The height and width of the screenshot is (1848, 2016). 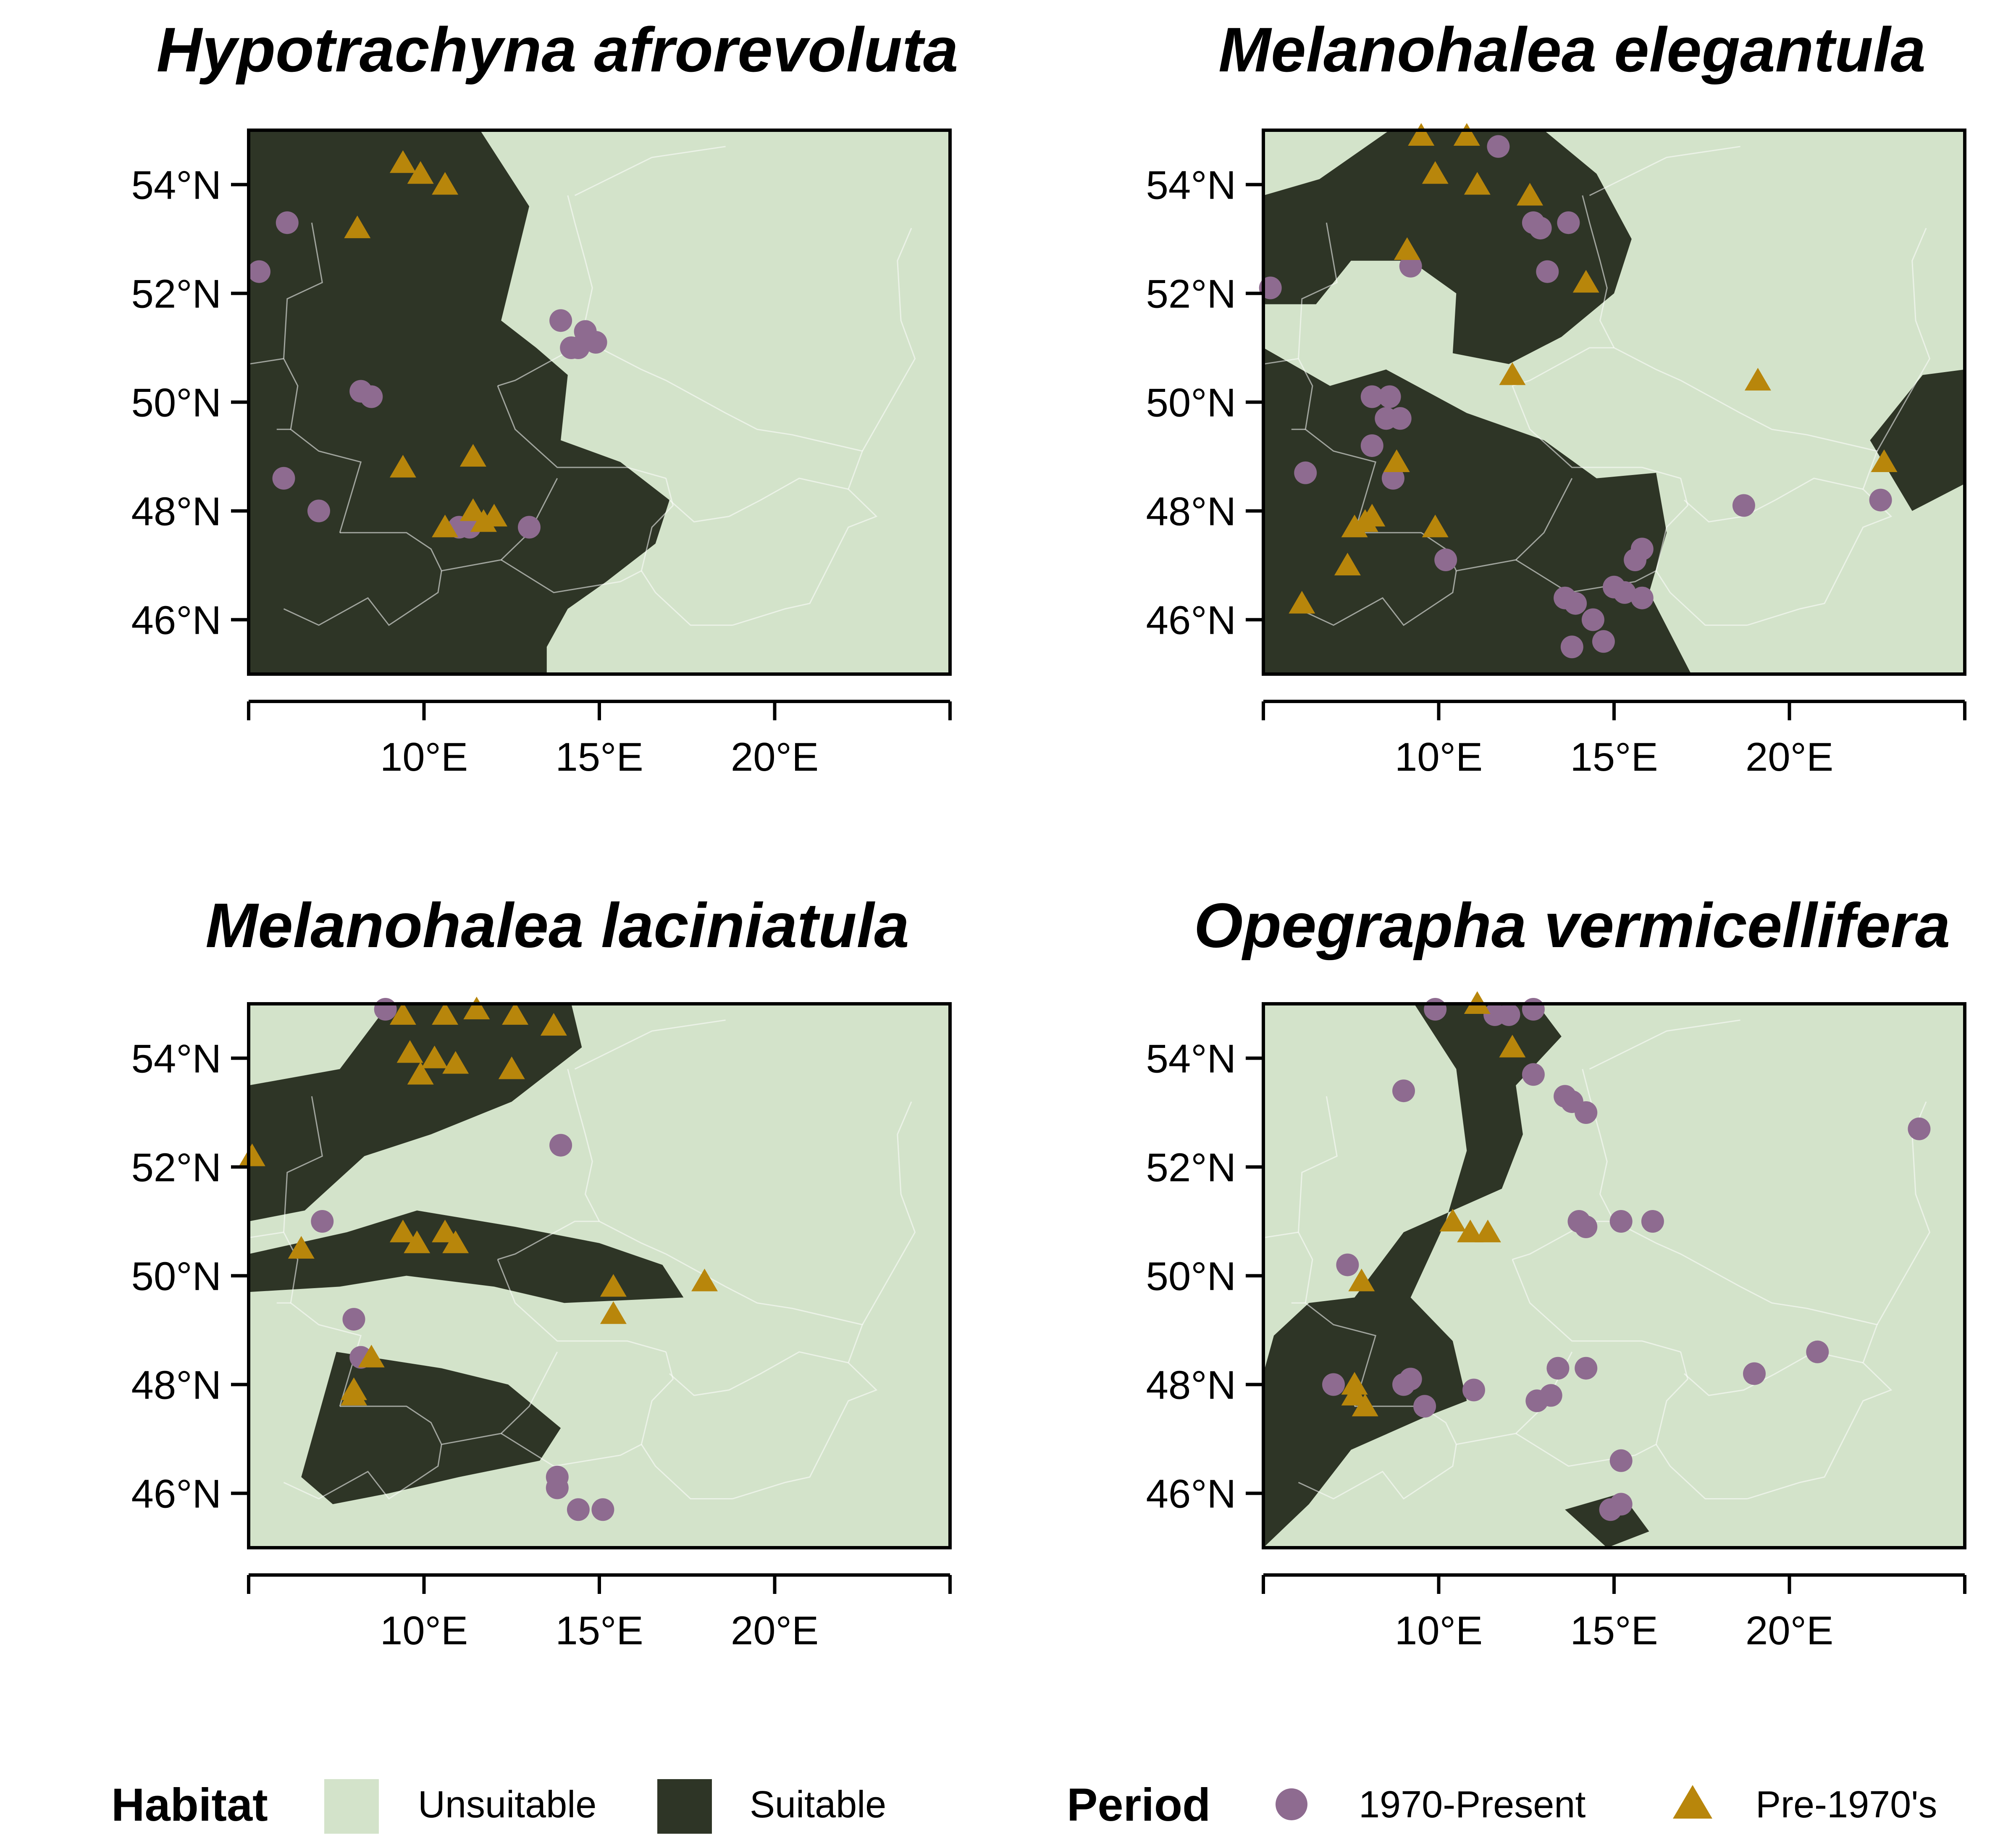 I want to click on x-tick-label: 20°E, so click(x=775, y=1630).